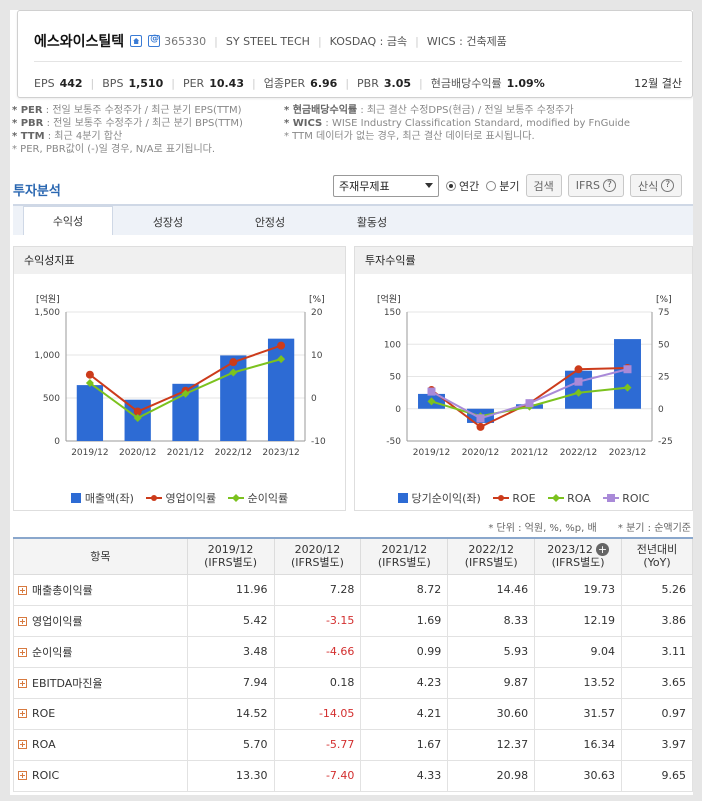 This screenshot has height=801, width=702. What do you see at coordinates (353, 775) in the screenshot?
I see `table-row: ROIC 13.30 -7.40 4.33 20.98 30.63 9.65` at bounding box center [353, 775].